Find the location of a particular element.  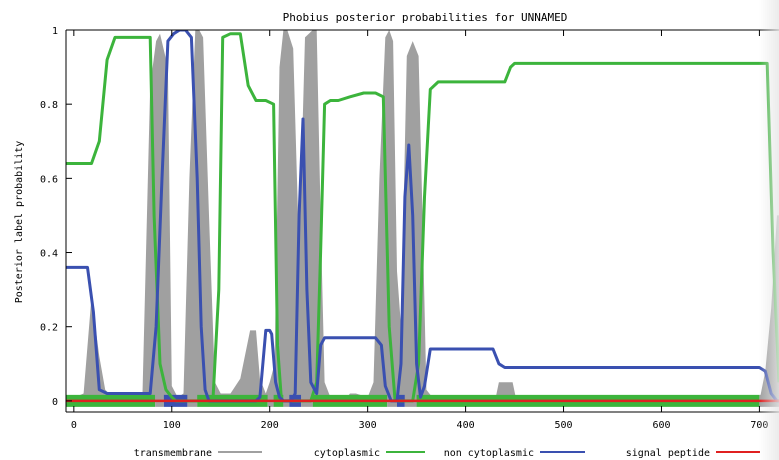

legend-label-transmembrane: transmembrane is located at coordinates (173, 453).